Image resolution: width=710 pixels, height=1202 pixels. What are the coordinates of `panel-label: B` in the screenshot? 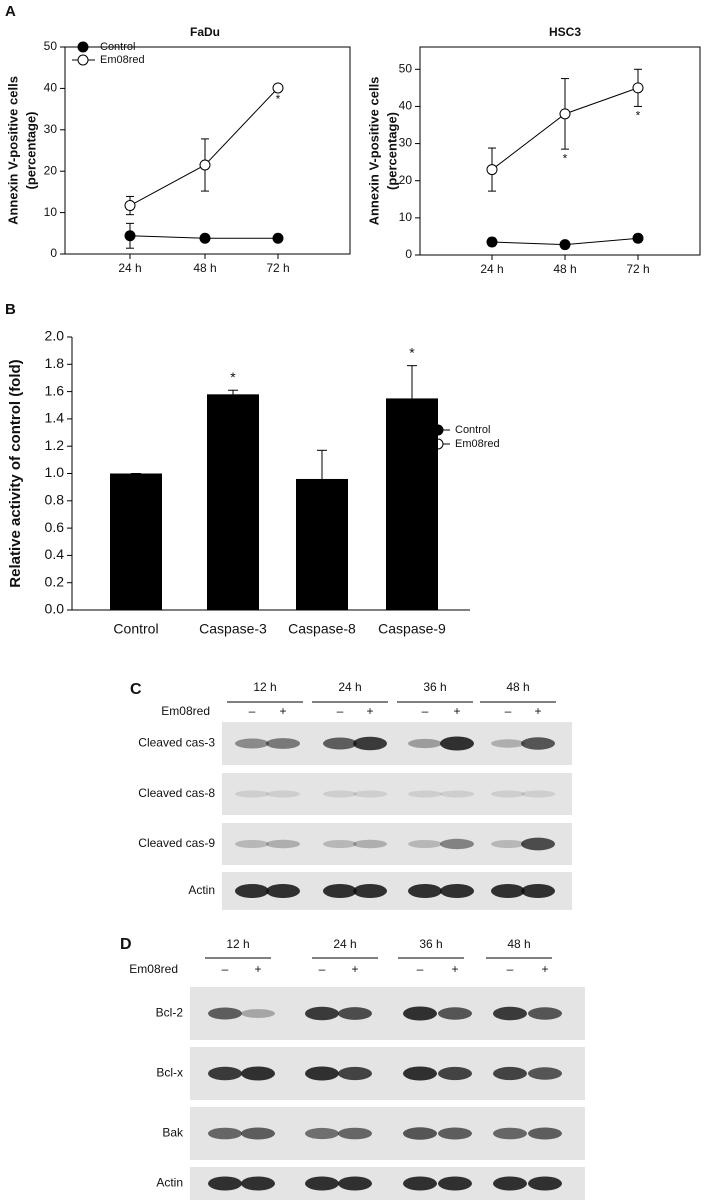 It's located at (10, 309).